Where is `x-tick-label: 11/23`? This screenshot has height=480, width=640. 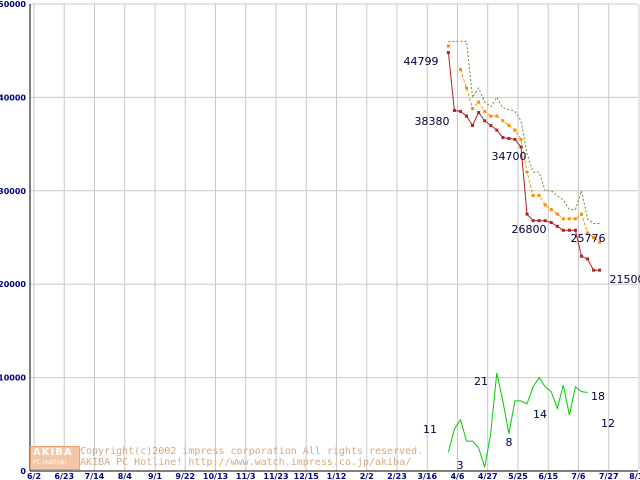 x-tick-label: 11/23 is located at coordinates (275, 476).